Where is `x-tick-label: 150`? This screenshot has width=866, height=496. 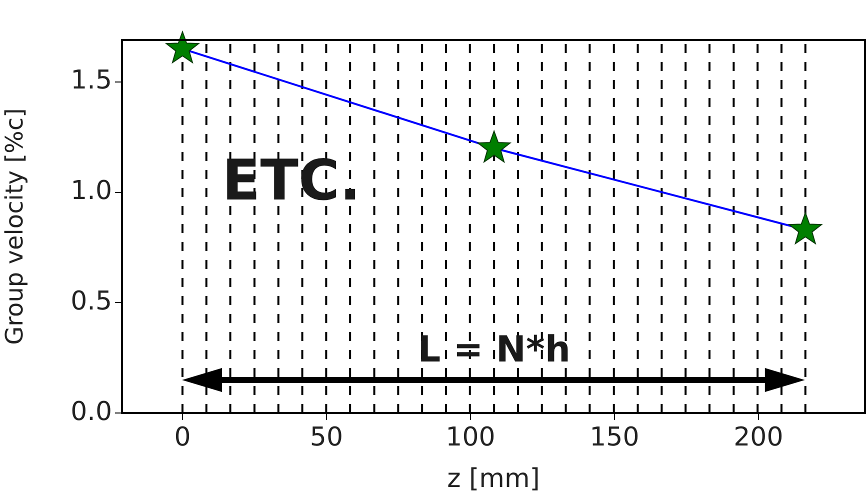 x-tick-label: 150 is located at coordinates (615, 437).